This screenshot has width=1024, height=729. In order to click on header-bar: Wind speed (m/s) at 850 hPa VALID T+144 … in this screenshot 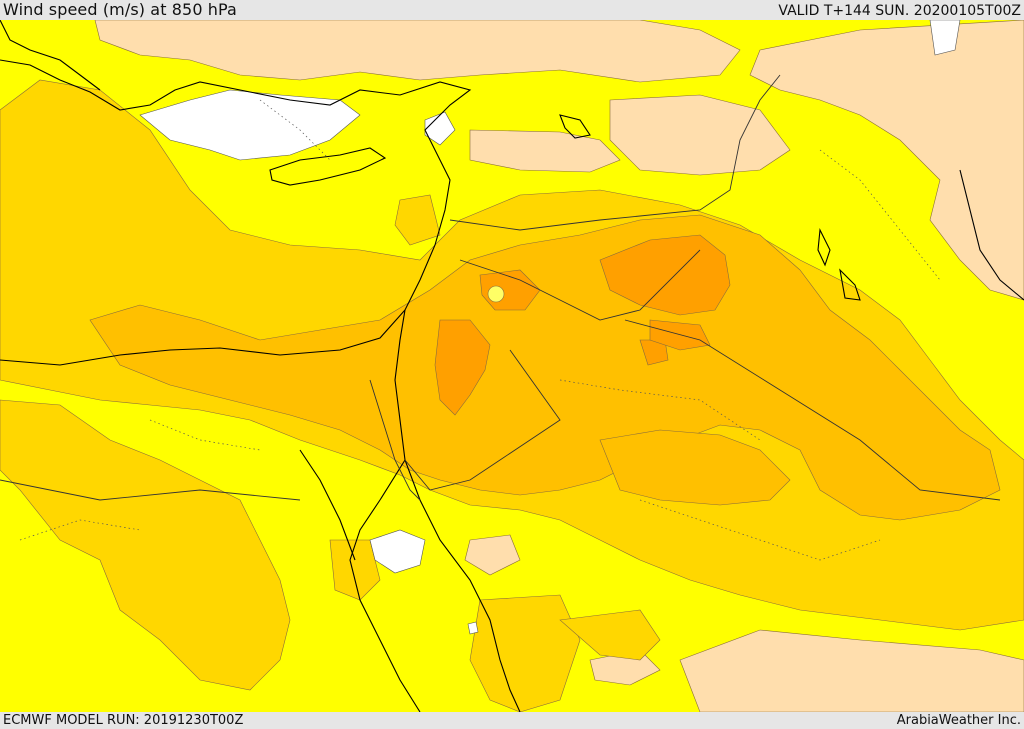, I will do `click(512, 10)`.